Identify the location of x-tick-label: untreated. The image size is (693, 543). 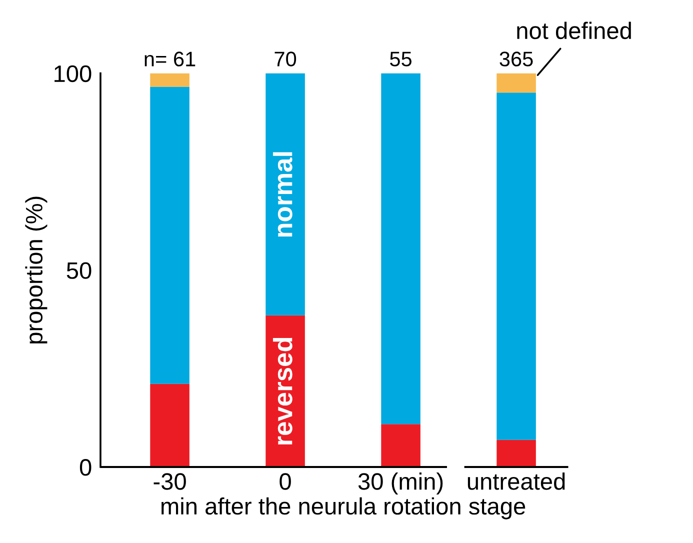
(516, 481).